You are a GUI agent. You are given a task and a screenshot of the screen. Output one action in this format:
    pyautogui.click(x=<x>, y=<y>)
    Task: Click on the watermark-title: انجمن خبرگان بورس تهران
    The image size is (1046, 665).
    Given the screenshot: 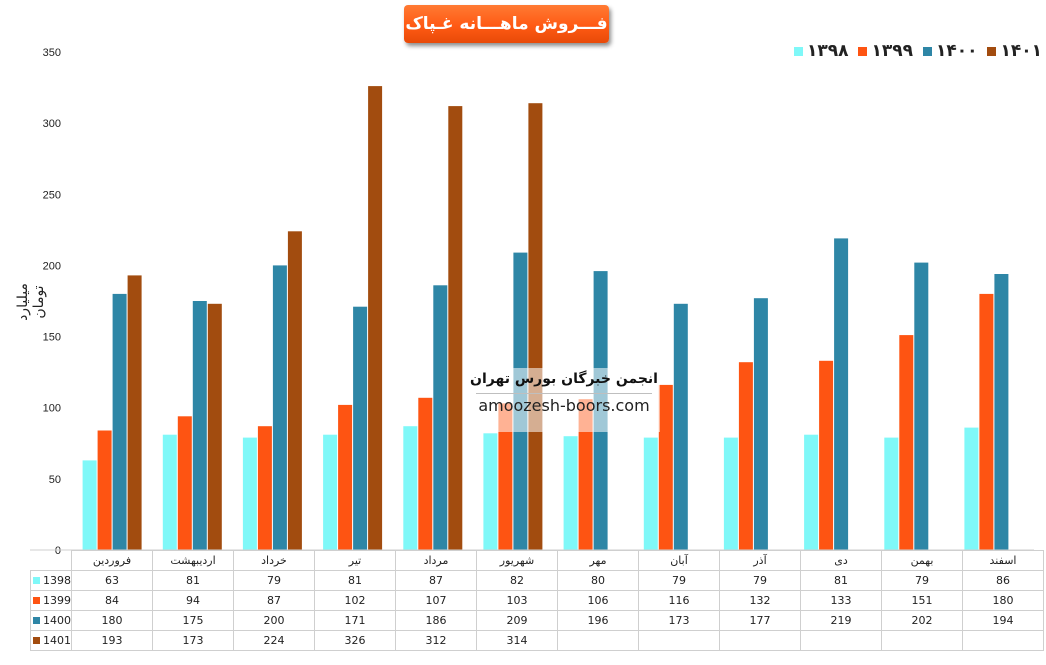 What is the action you would take?
    pyautogui.click(x=564, y=379)
    